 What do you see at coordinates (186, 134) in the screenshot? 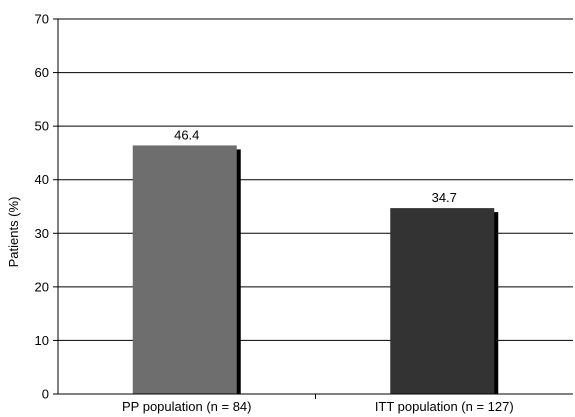
I see `data-label-1: 46.4` at bounding box center [186, 134].